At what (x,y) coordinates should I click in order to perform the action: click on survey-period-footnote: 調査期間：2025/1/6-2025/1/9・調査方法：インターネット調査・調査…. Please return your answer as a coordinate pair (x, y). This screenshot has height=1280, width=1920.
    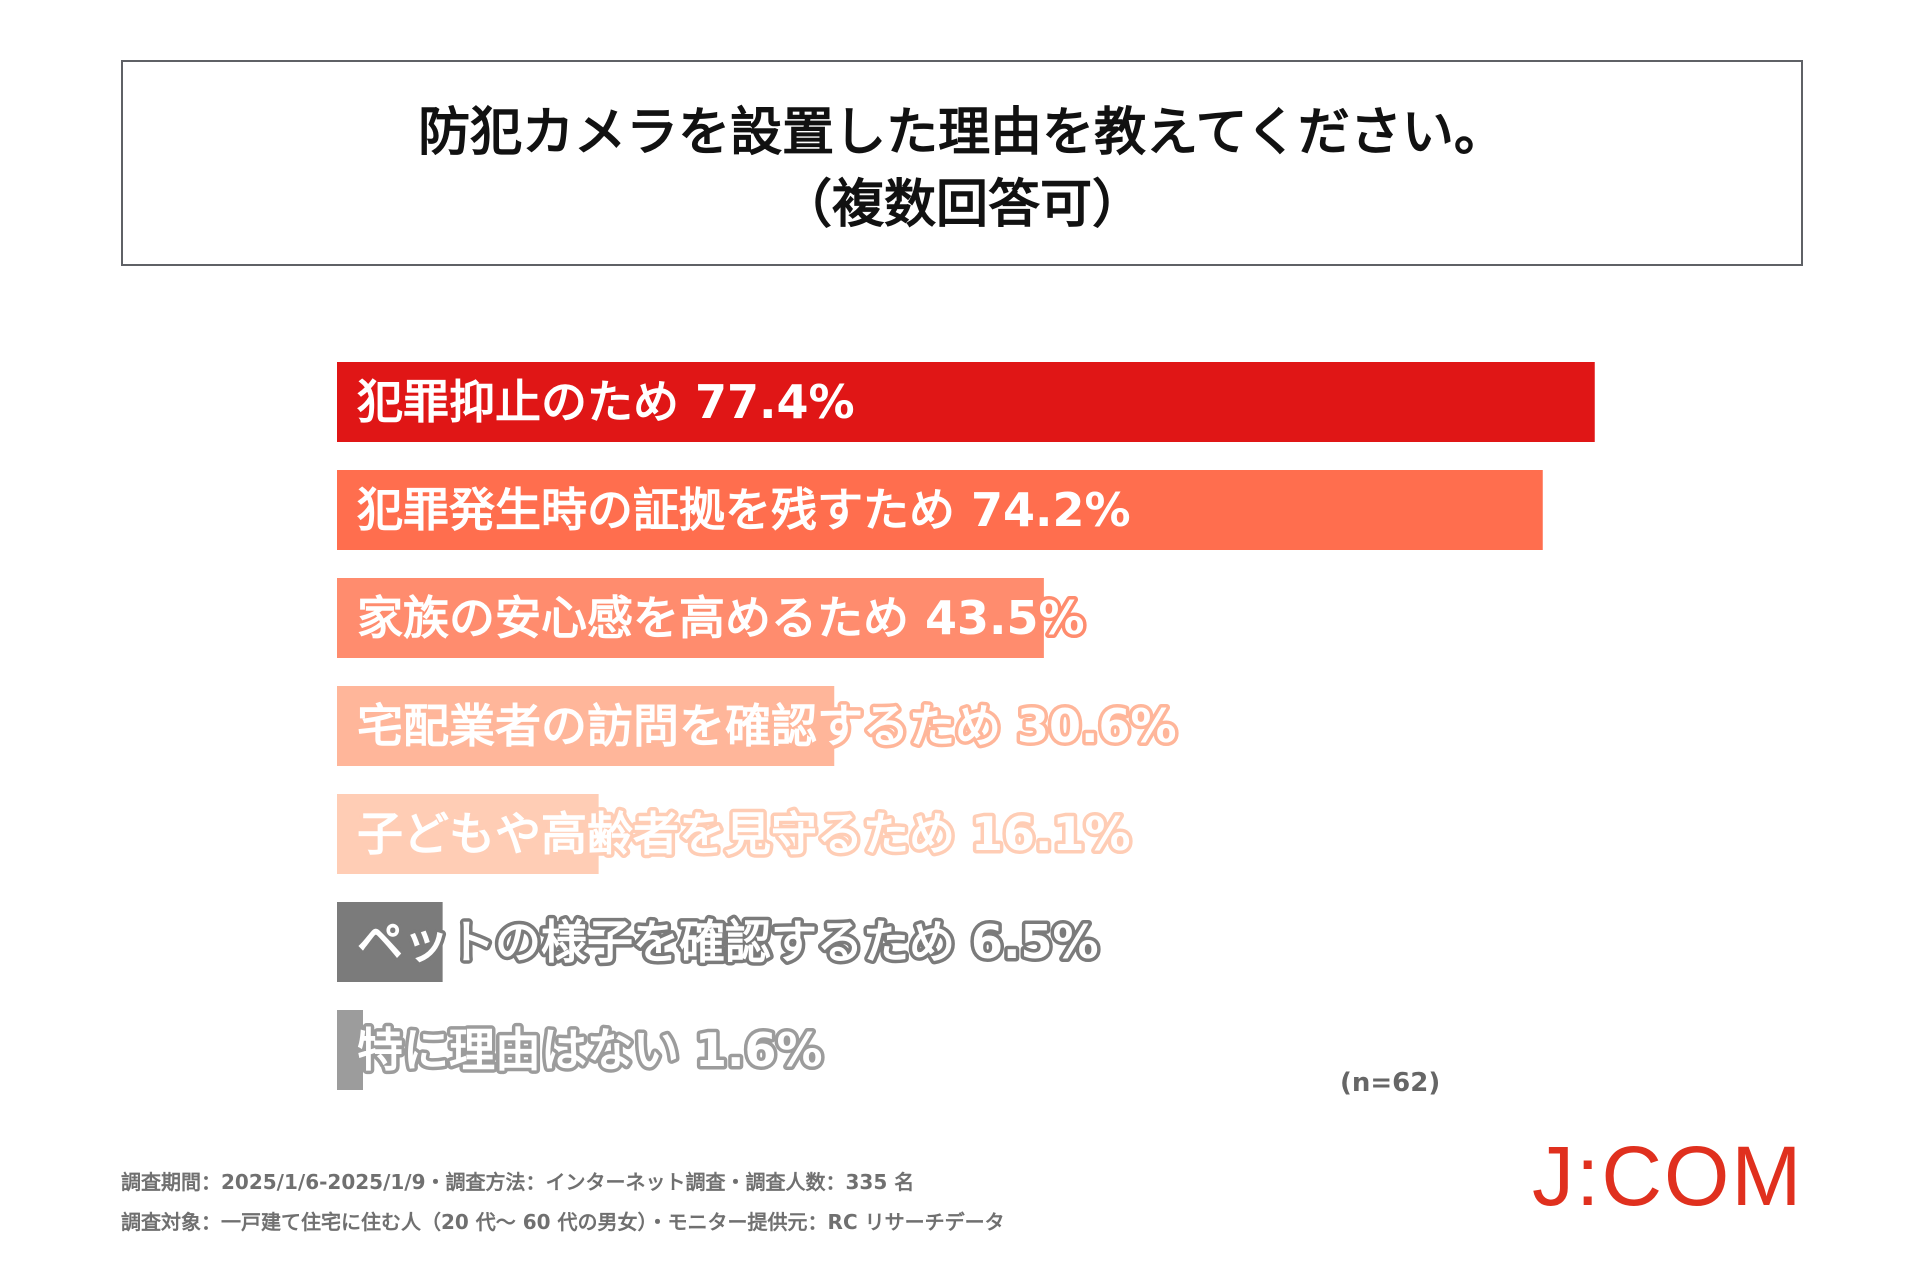
    Looking at the image, I should click on (518, 1182).